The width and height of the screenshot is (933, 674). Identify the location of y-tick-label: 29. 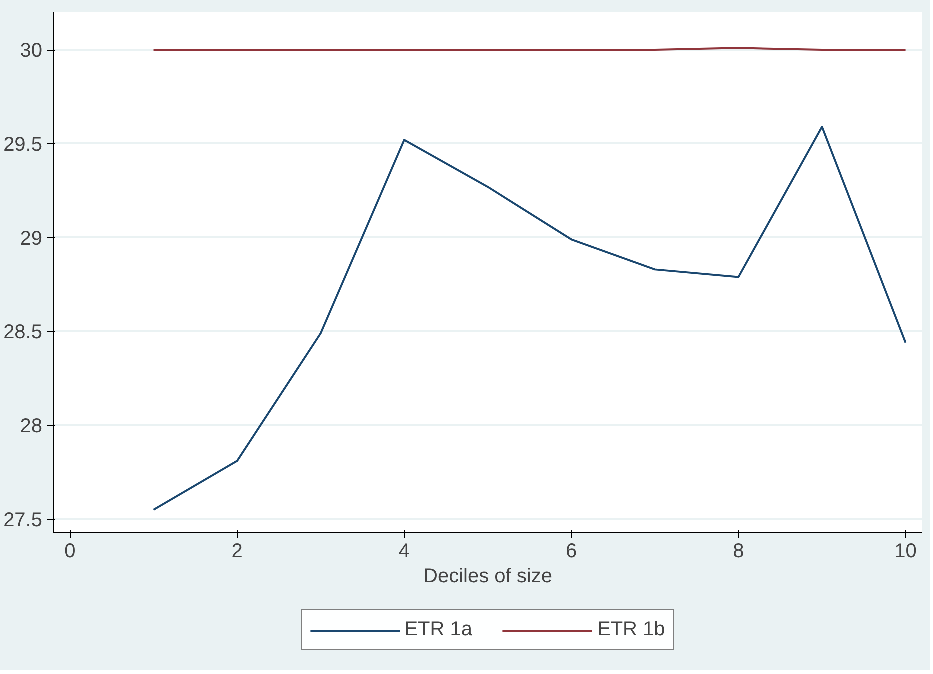
(31, 239).